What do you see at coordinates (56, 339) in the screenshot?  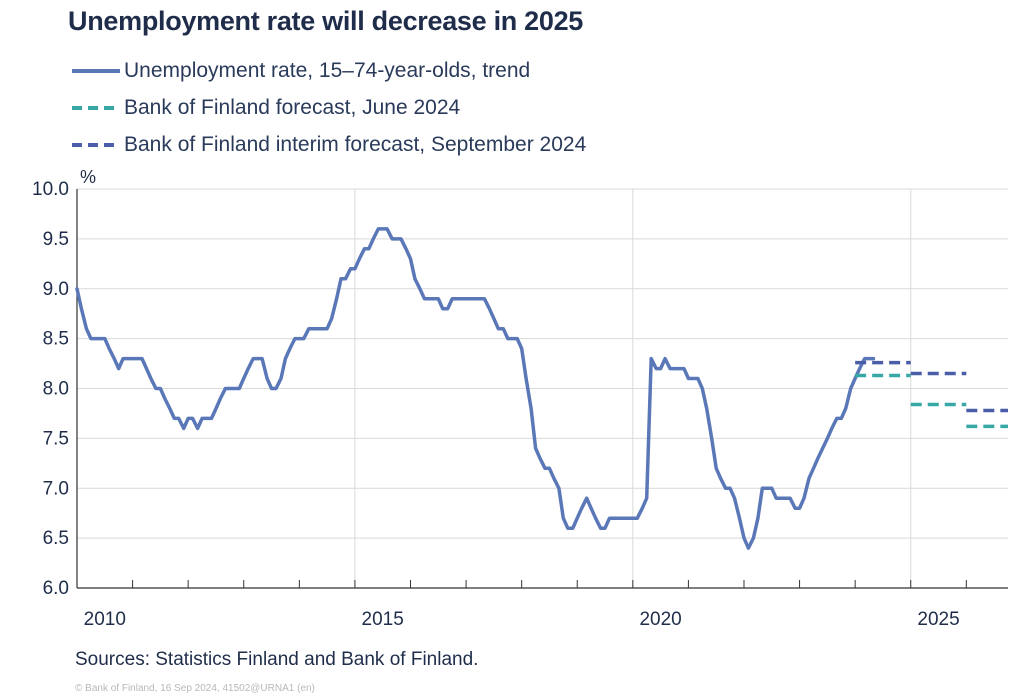 I see `y-tick-label: 8.5` at bounding box center [56, 339].